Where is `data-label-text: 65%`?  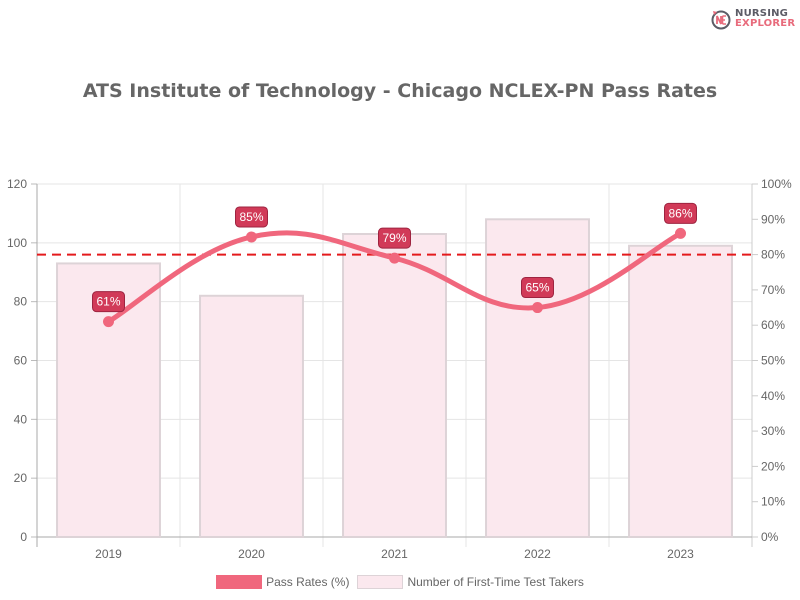
data-label-text: 65% is located at coordinates (537, 288).